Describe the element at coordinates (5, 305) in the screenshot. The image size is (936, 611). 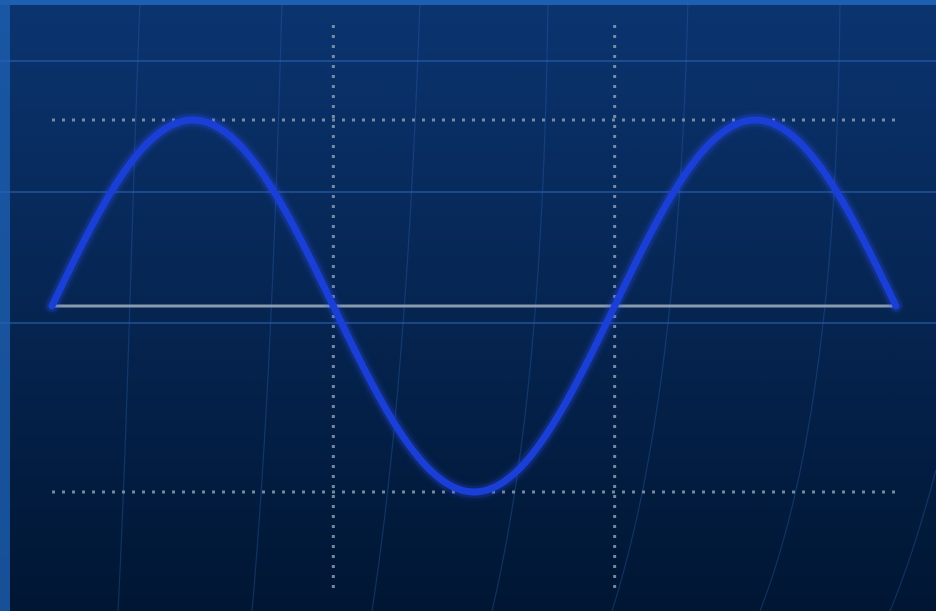
I see `frame-left-edge` at that location.